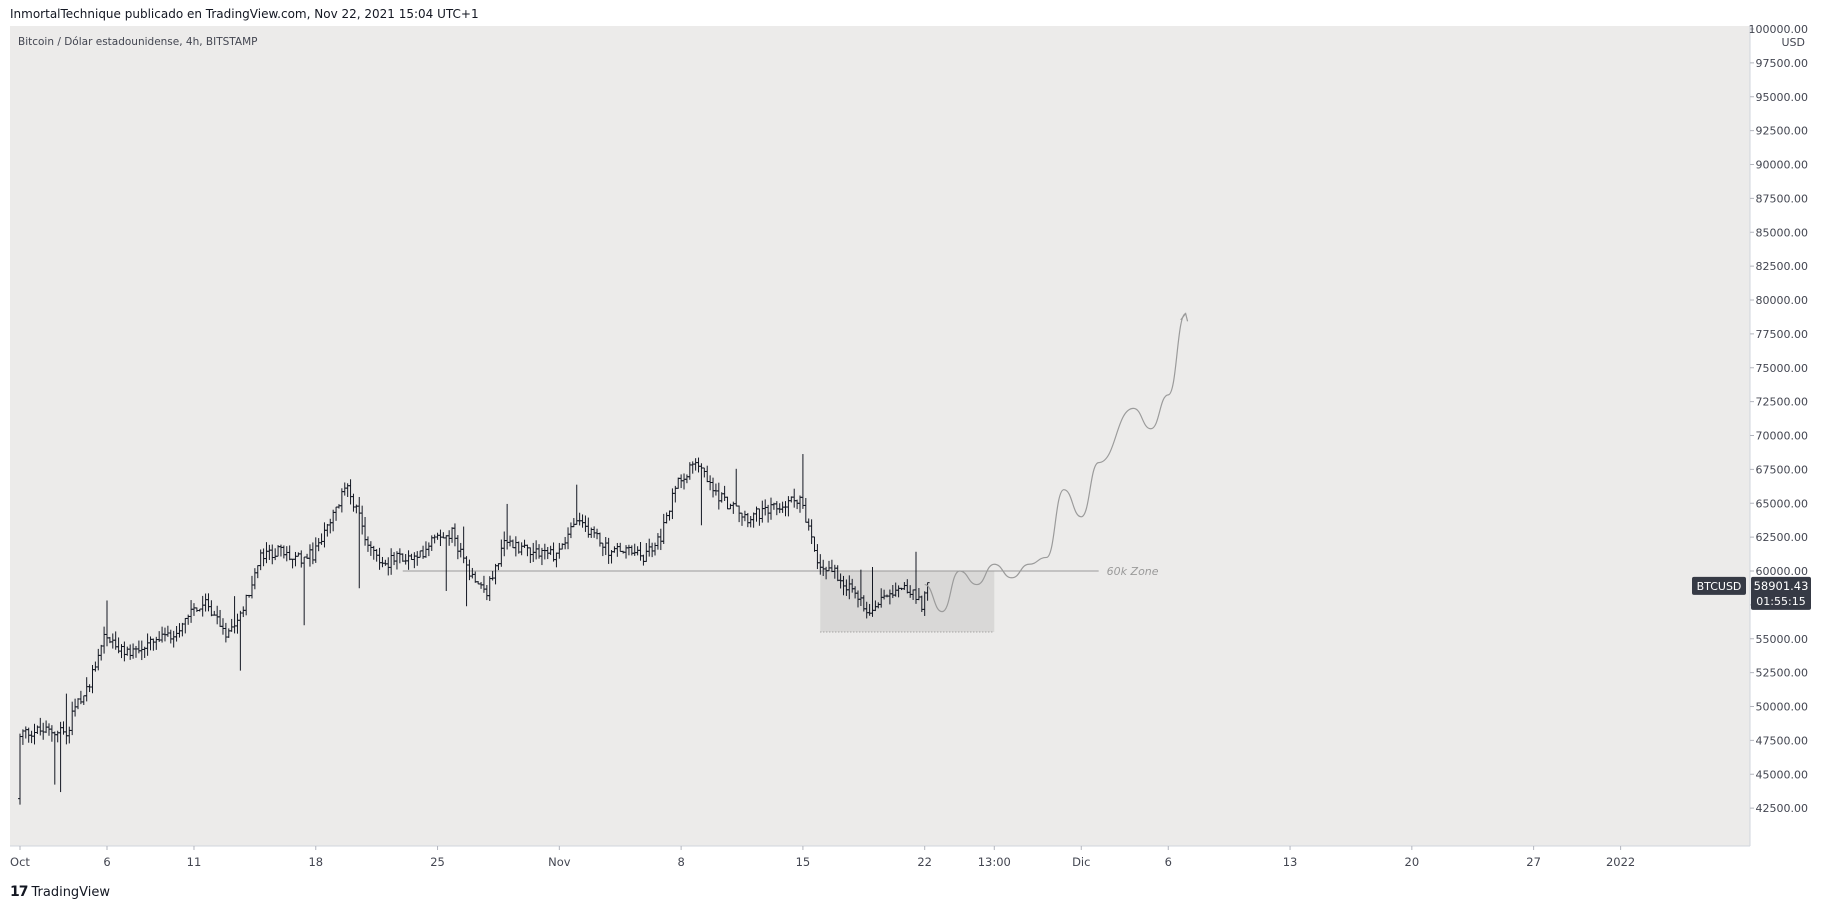 Image resolution: width=1834 pixels, height=910 pixels. Describe the element at coordinates (1782, 165) in the screenshot. I see `price-tick-label: 90000.00` at that location.